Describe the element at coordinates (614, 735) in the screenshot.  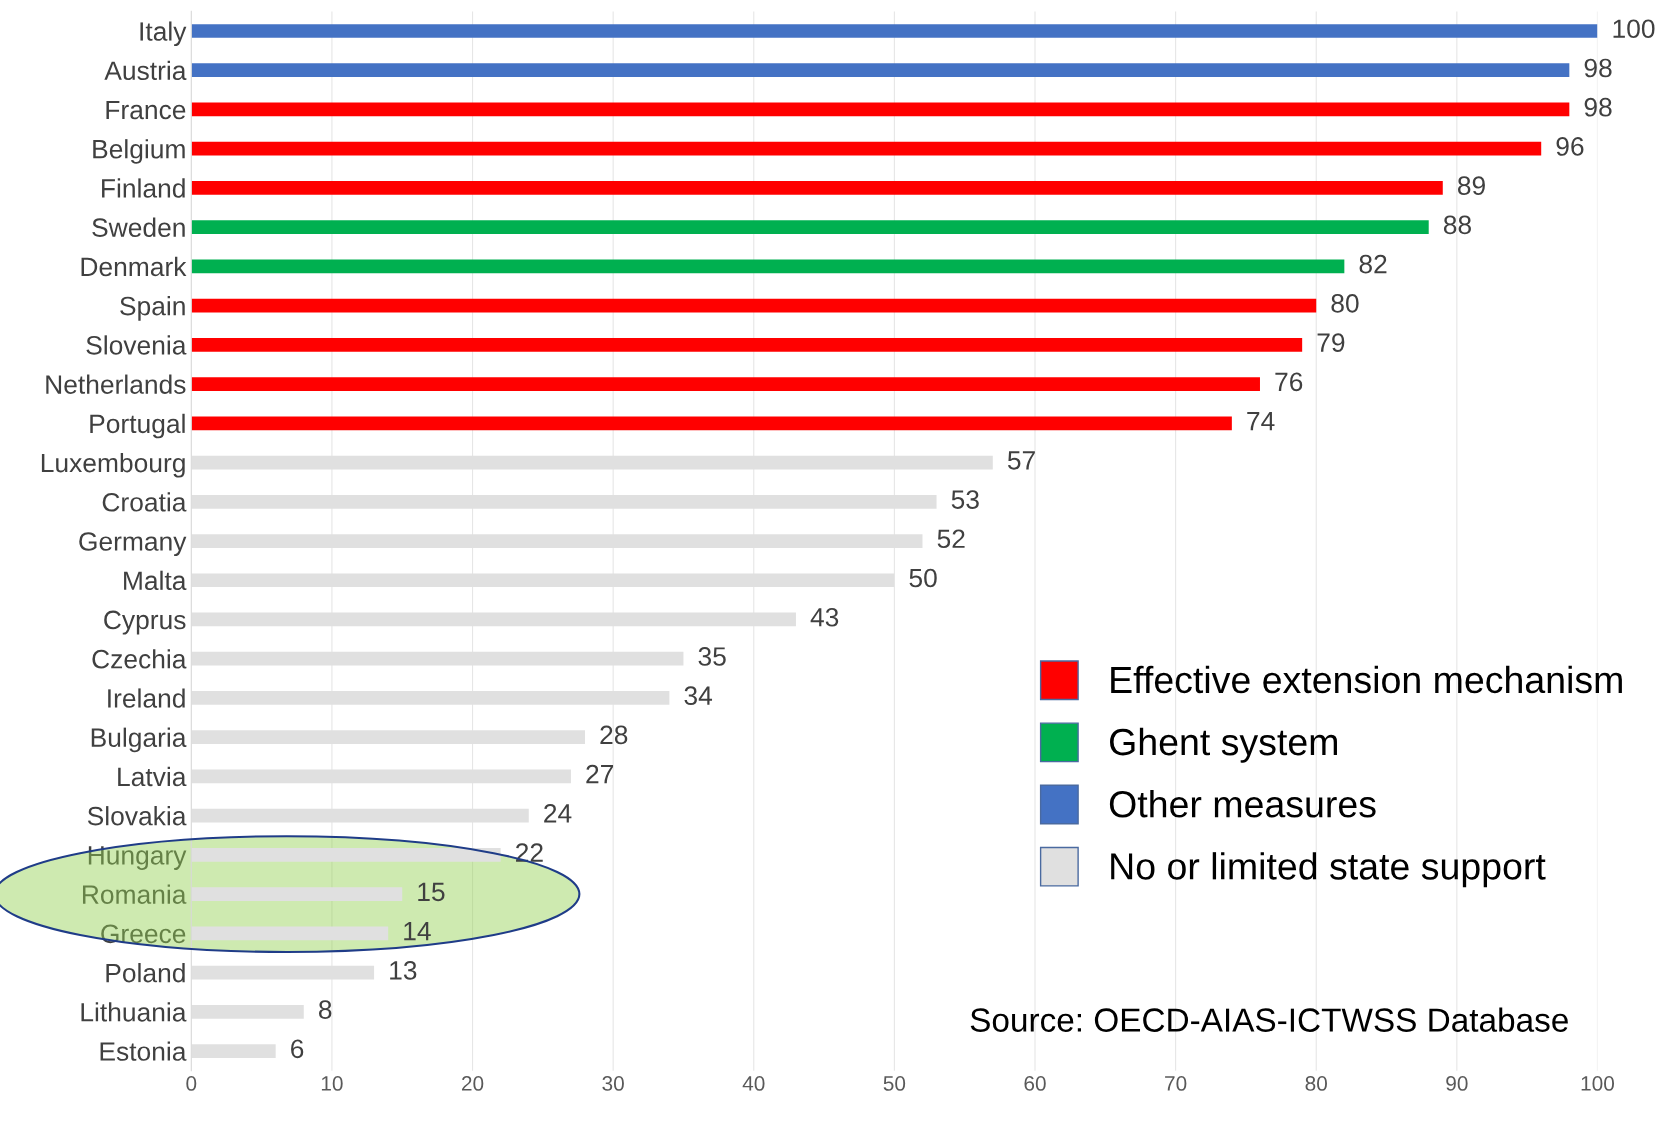
I see `data-label: 28` at that location.